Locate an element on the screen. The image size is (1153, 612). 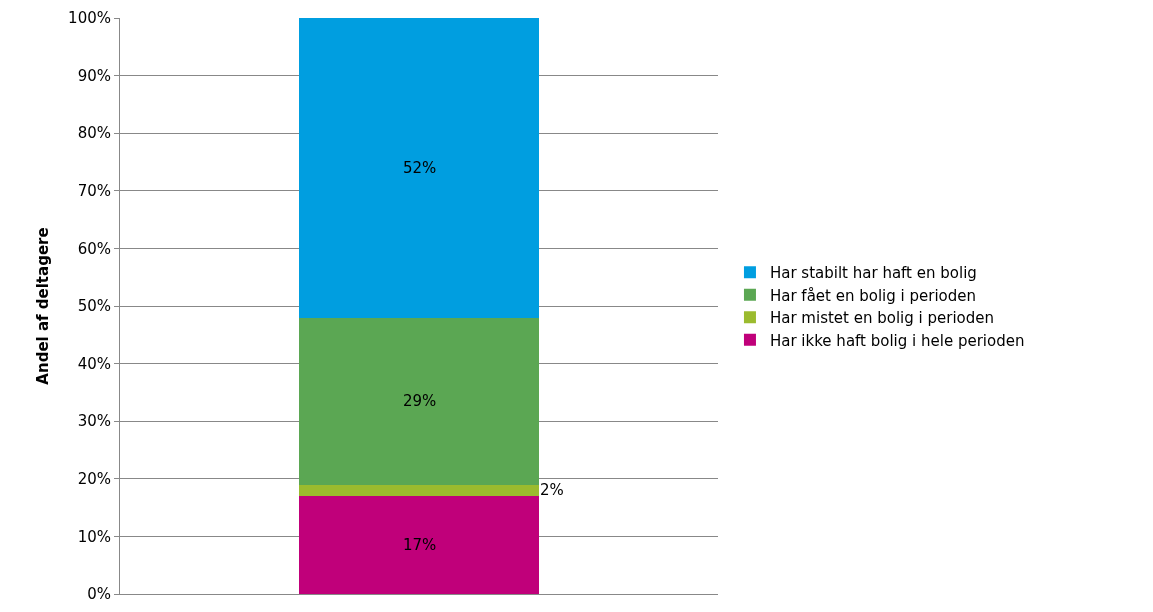
legend-label: Har mistet en bolig i perioden is located at coordinates (882, 318).